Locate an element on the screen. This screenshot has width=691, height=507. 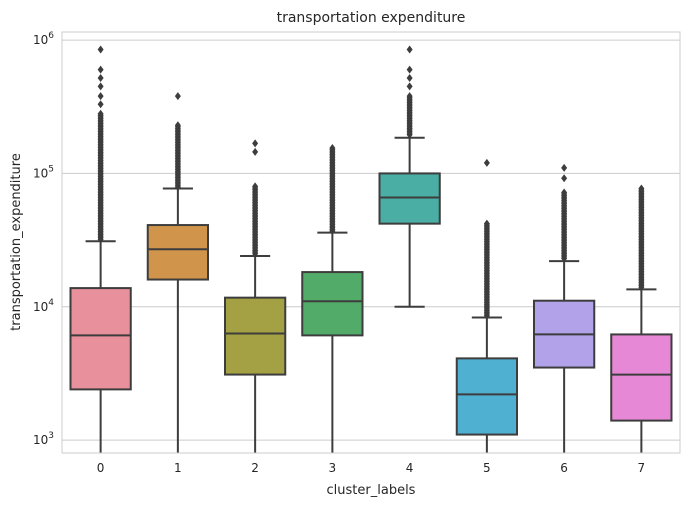
x-tick-label: 4 is located at coordinates (410, 468).